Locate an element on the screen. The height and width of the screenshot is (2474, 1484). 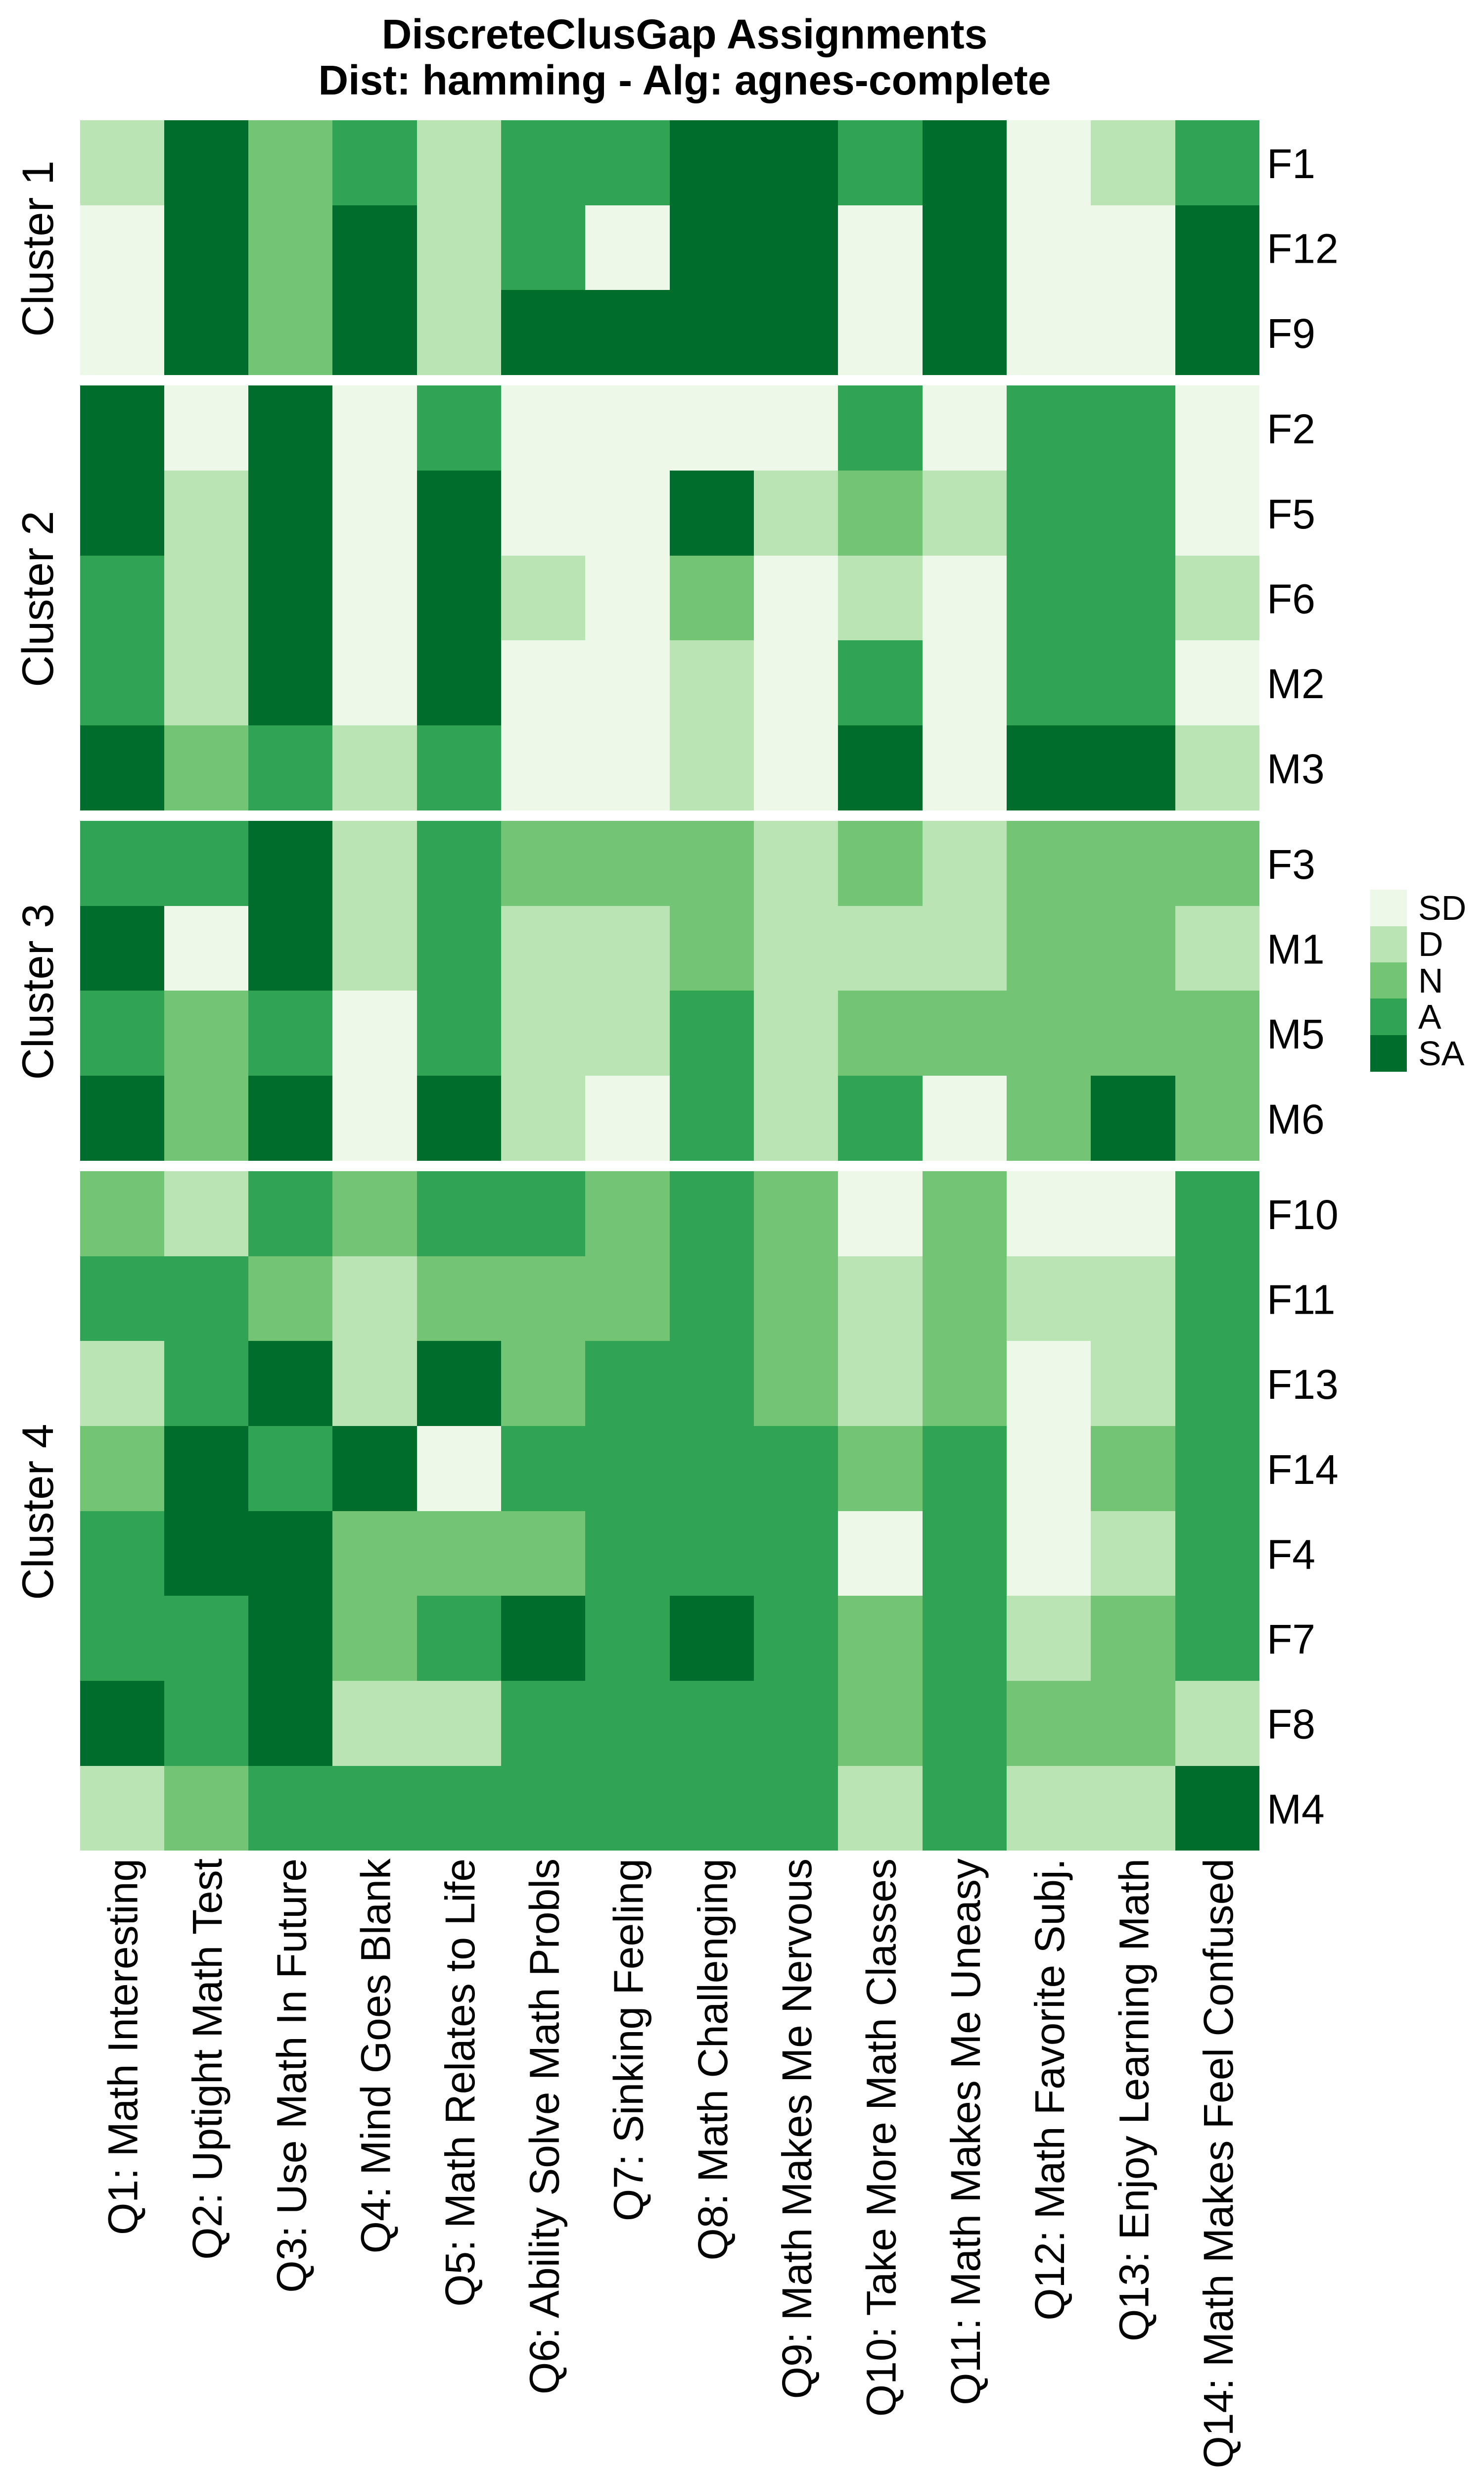
svg-text: Q5: Math Relates to Life is located at coordinates (460, 2083).